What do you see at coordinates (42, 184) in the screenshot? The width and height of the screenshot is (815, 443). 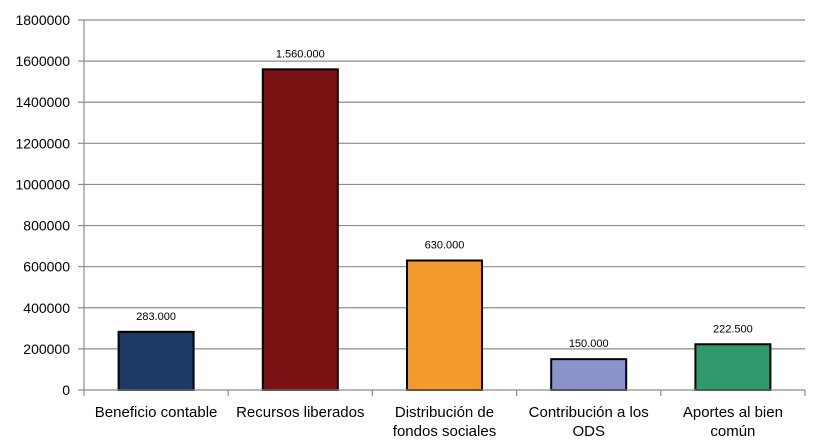 I see `y-tick-label: 1000000` at bounding box center [42, 184].